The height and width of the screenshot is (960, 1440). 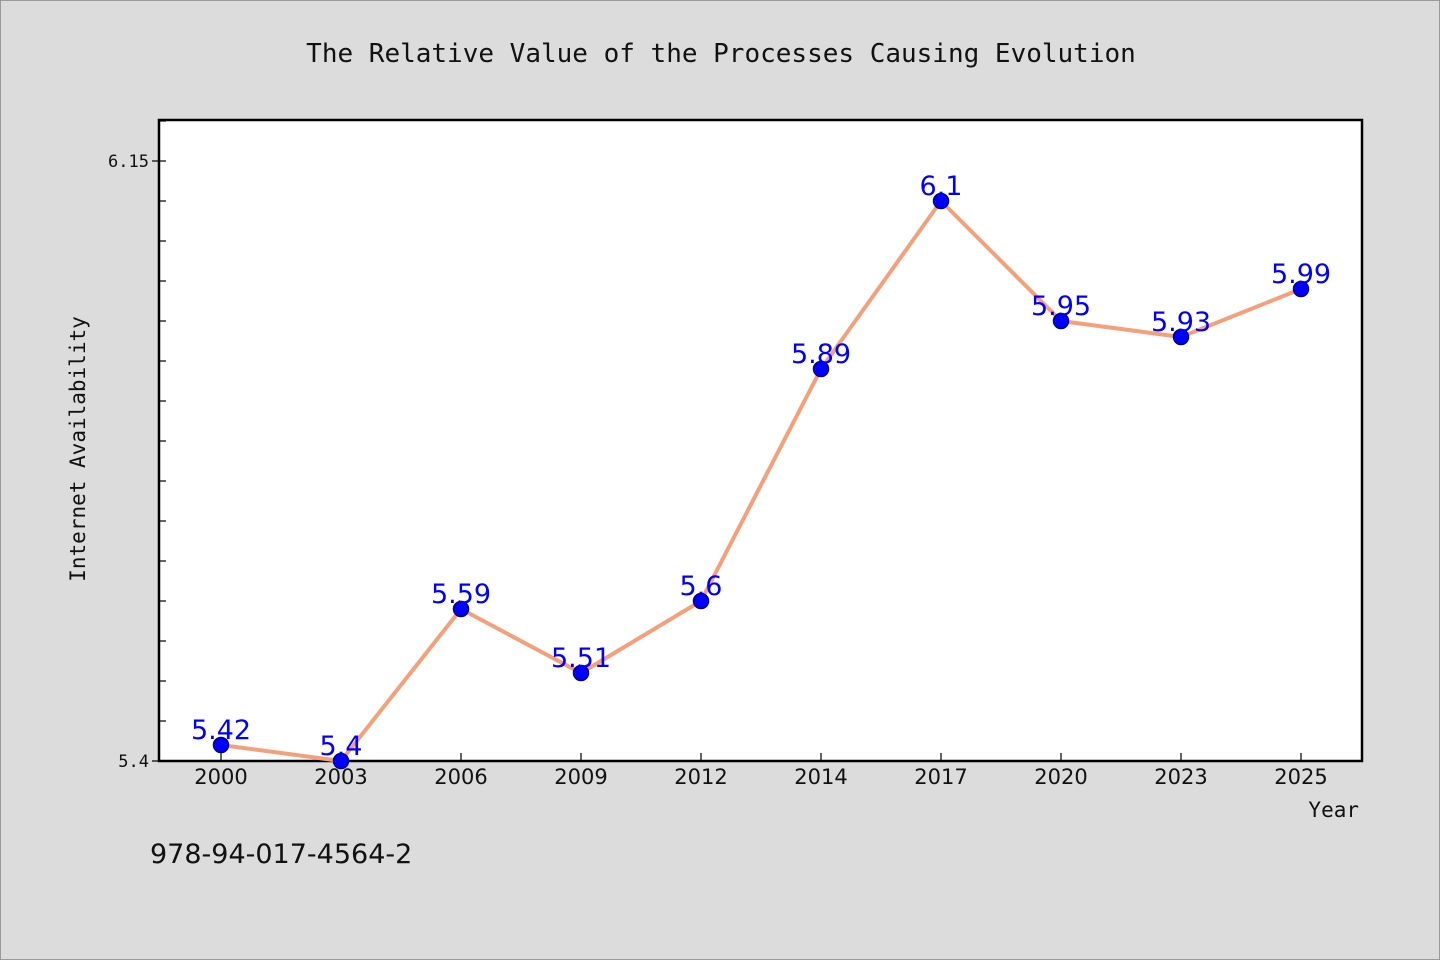 What do you see at coordinates (78, 449) in the screenshot?
I see `y-axis-label: Internet Availability` at bounding box center [78, 449].